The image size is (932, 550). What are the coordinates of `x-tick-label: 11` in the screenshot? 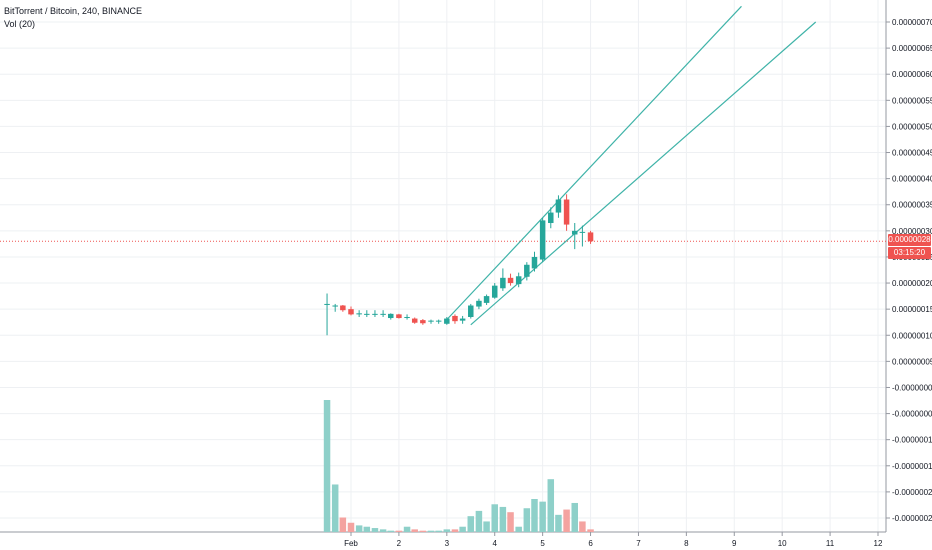 It's located at (830, 543).